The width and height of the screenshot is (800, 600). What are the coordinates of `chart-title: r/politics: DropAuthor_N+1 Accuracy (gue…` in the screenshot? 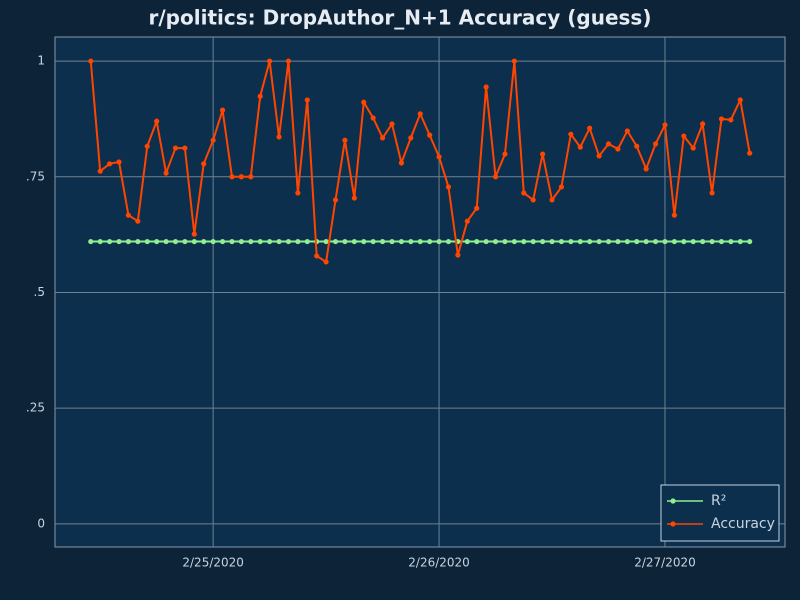 It's located at (400, 18).